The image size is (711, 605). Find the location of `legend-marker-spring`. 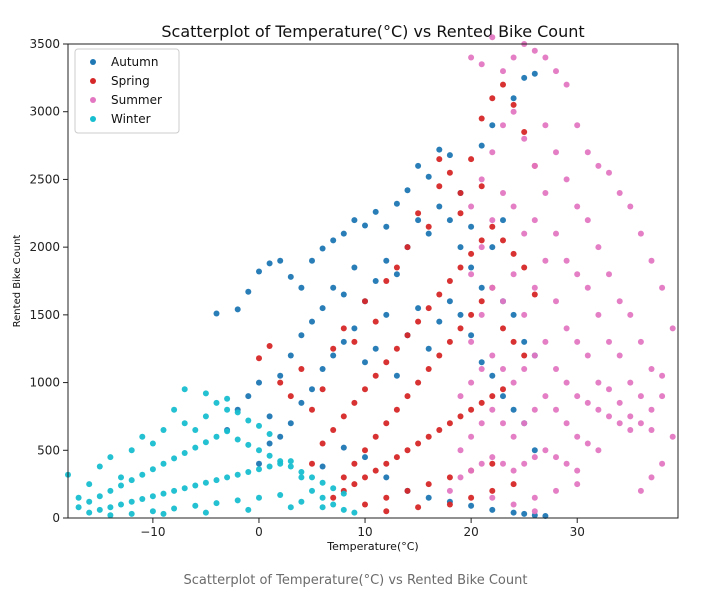

legend-marker-spring is located at coordinates (93, 81).